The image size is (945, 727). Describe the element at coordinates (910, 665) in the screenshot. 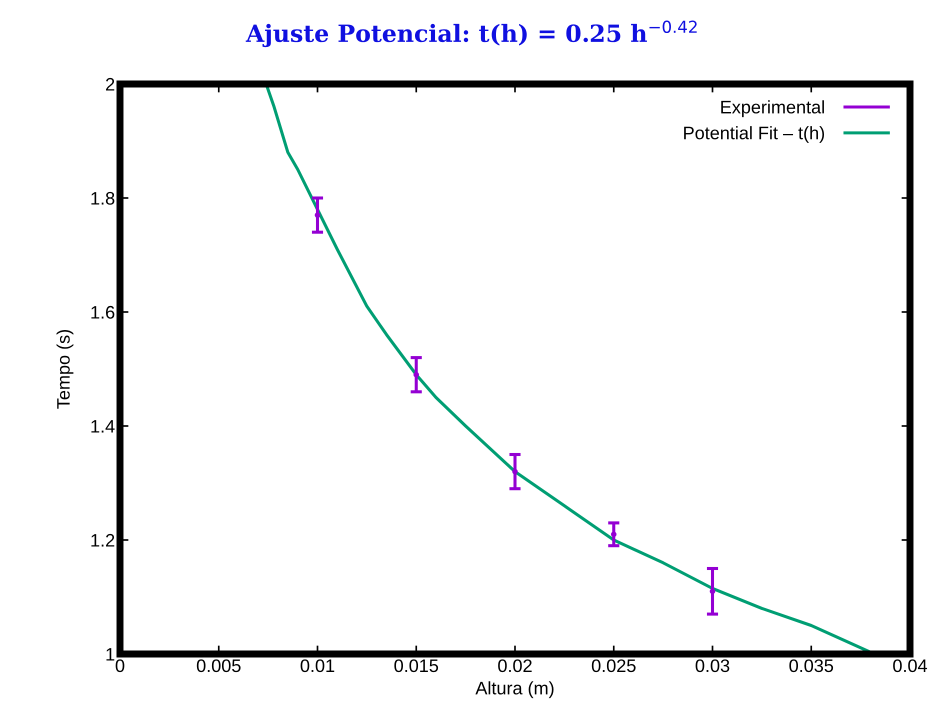

I see `x-tick-label: 0.04` at that location.